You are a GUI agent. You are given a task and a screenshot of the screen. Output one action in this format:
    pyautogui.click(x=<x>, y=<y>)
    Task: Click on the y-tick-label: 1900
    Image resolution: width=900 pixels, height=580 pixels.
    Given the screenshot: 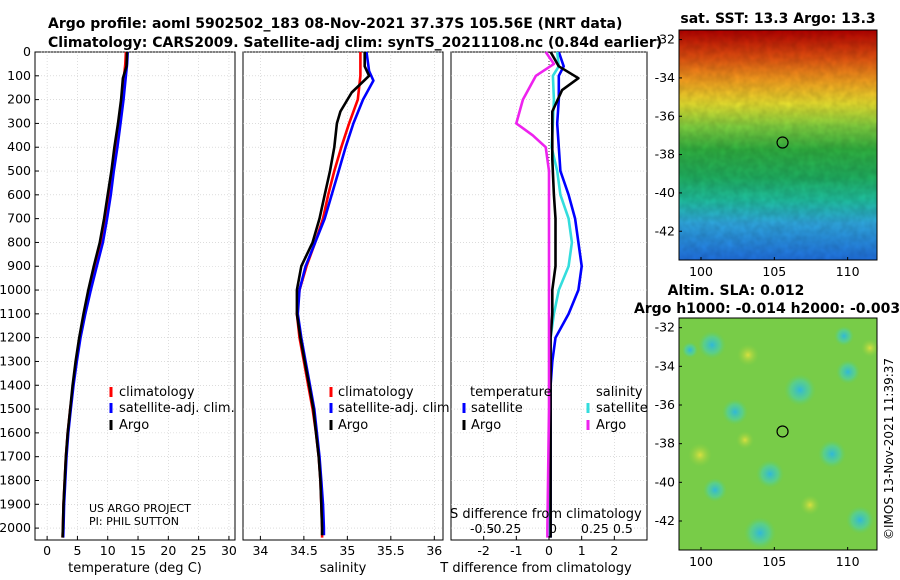 What is the action you would take?
    pyautogui.click(x=15, y=503)
    